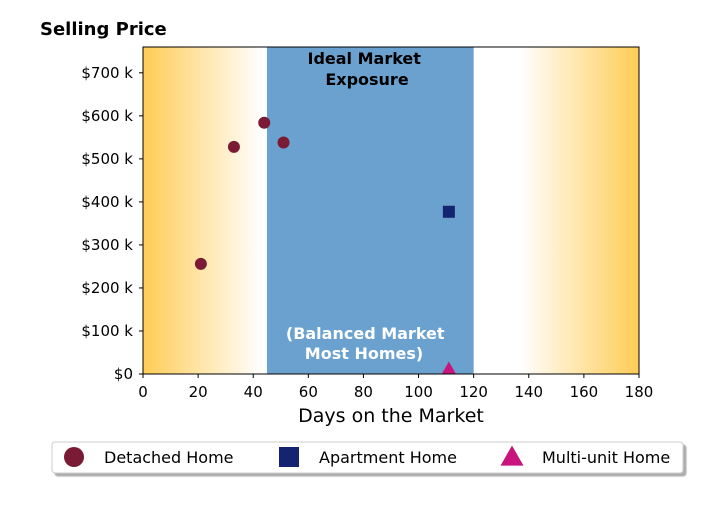 The width and height of the screenshot is (721, 513). Describe the element at coordinates (107, 288) in the screenshot. I see `y-tick-label: $200 k` at that location.